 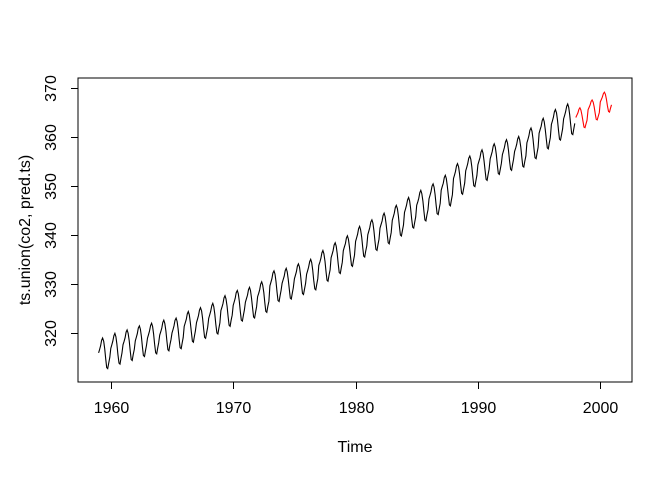 I want to click on y-tick-label: 350, so click(x=51, y=186).